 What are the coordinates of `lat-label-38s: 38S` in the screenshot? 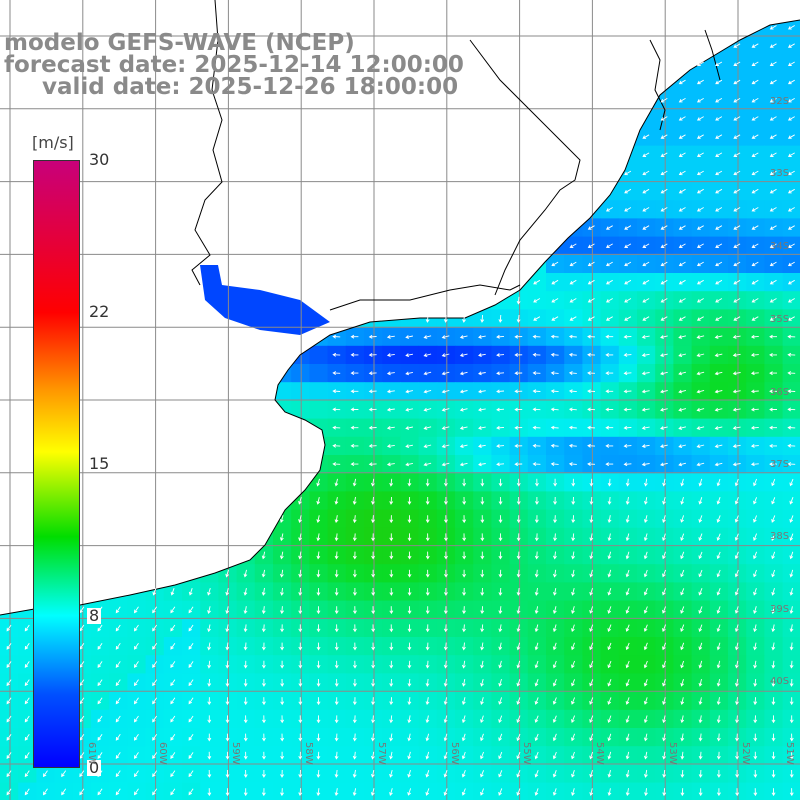 It's located at (780, 536).